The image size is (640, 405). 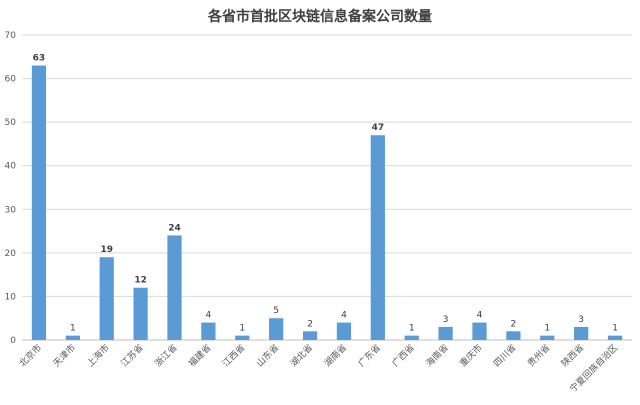 I want to click on x-tick-label: 广东省, so click(x=369, y=356).